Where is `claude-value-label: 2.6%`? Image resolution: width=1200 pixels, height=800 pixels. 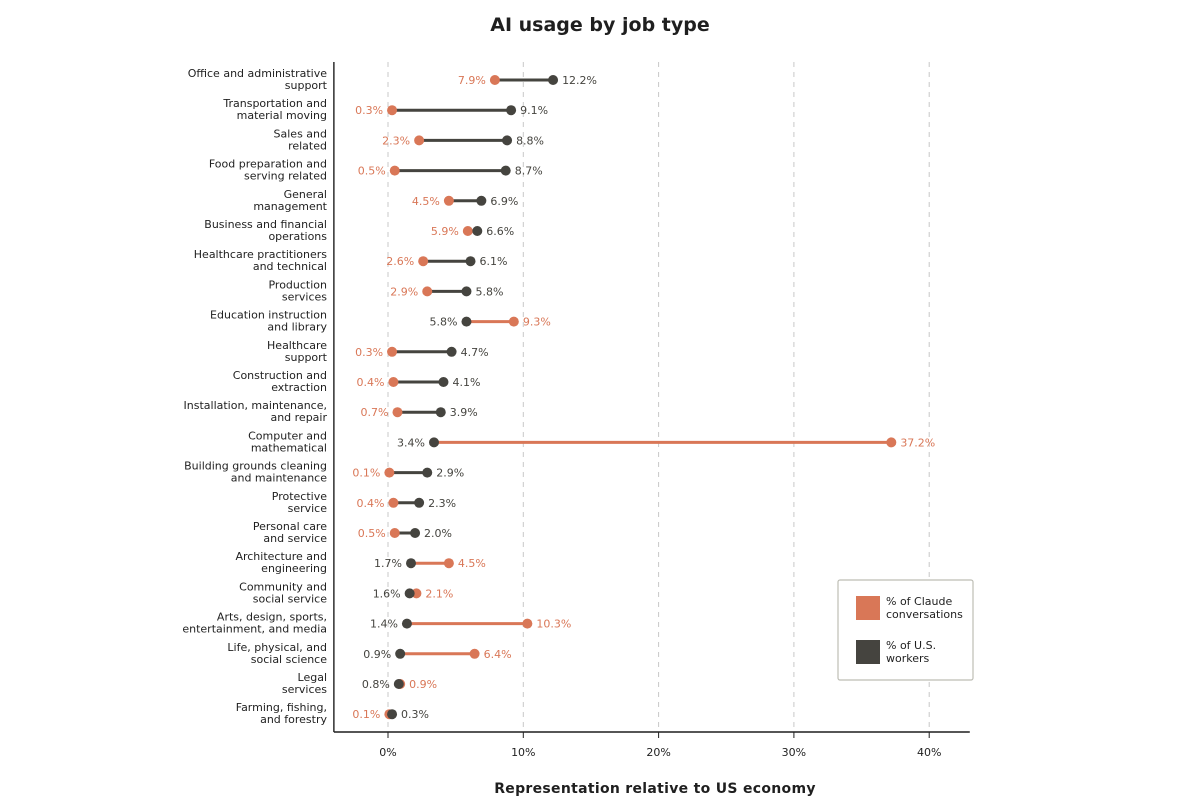
claude-value-label: 2.6% is located at coordinates (400, 261).